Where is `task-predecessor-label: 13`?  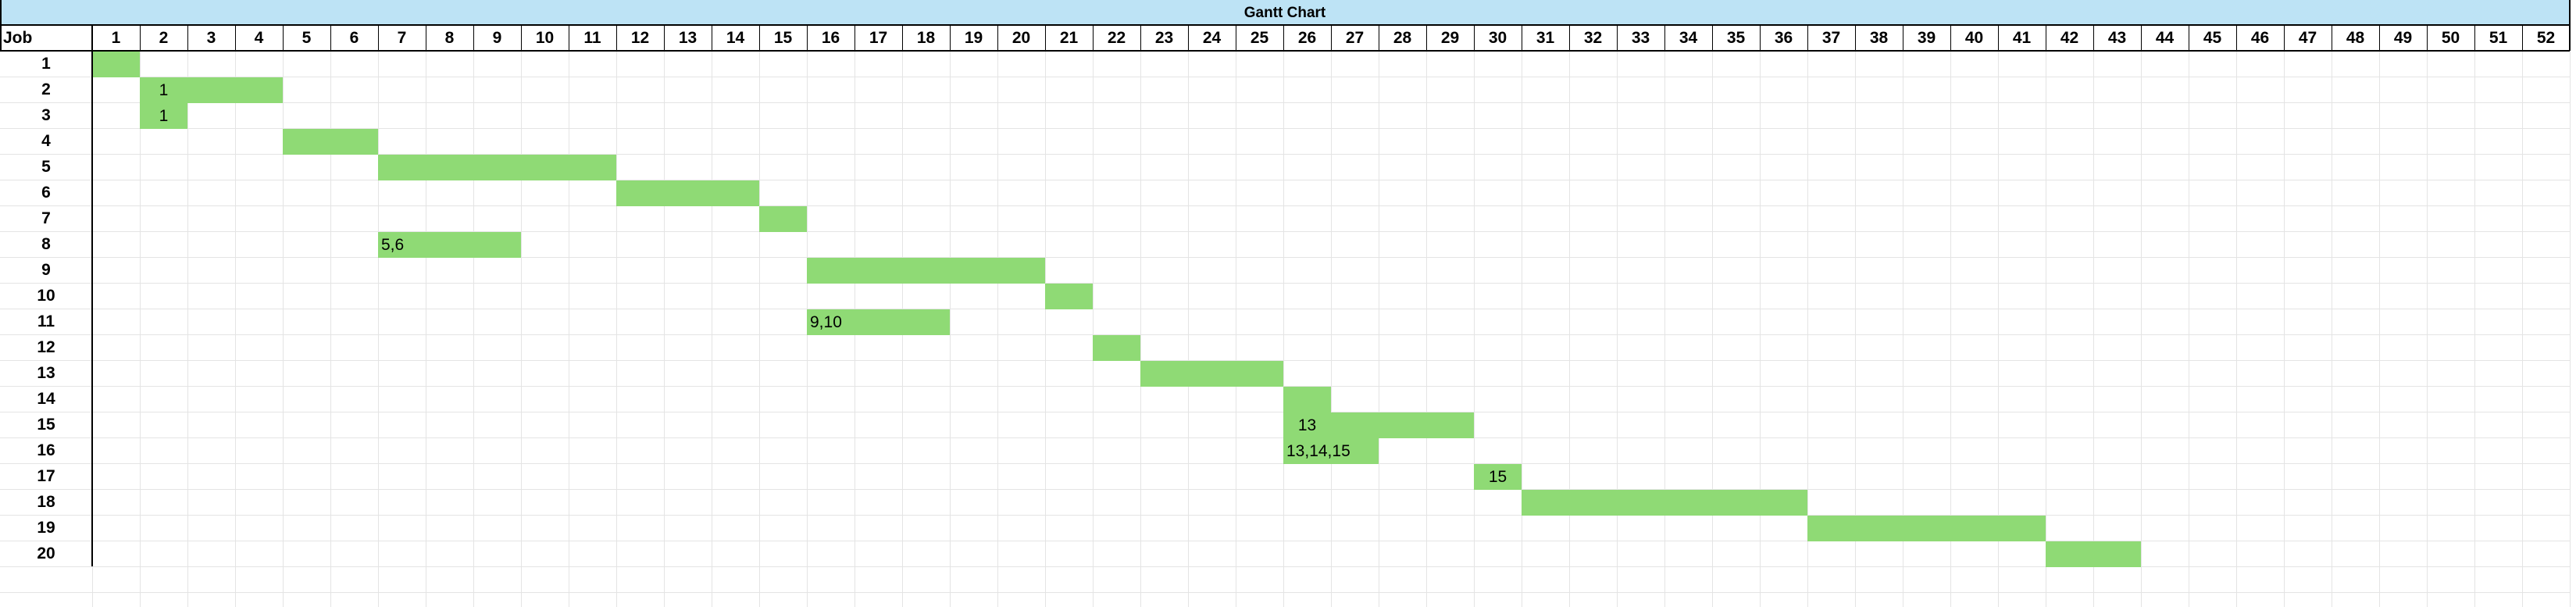
task-predecessor-label: 13 is located at coordinates (1307, 425).